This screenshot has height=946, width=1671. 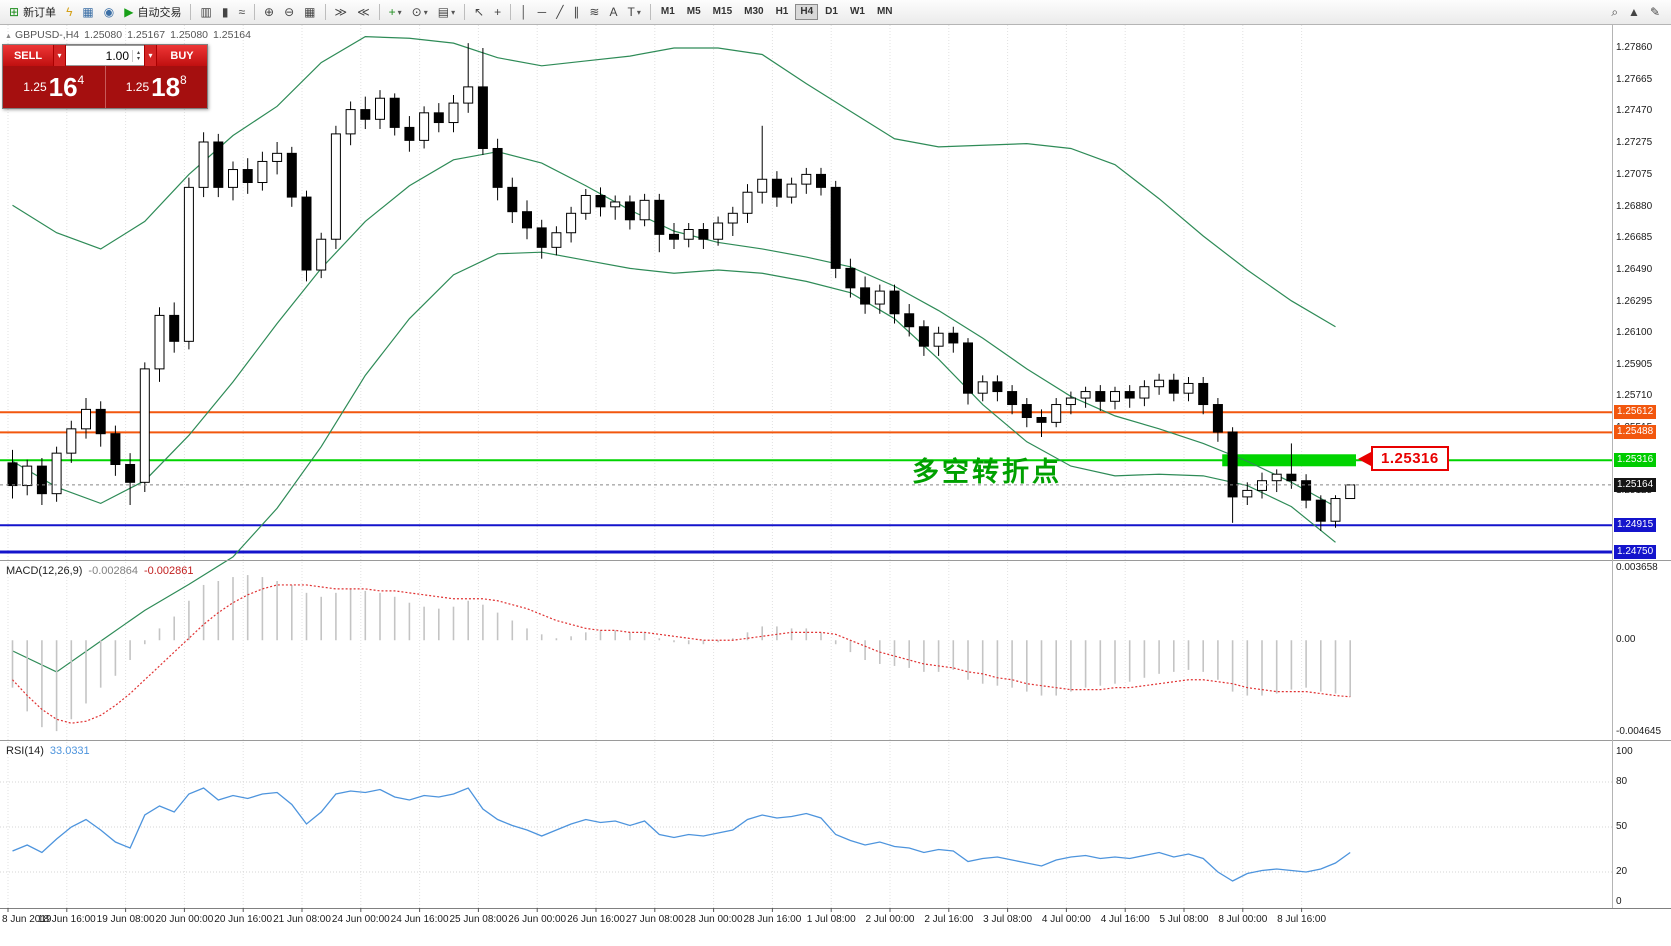 I want to click on ask-price-display: 1.25 18 8, so click(x=156, y=87).